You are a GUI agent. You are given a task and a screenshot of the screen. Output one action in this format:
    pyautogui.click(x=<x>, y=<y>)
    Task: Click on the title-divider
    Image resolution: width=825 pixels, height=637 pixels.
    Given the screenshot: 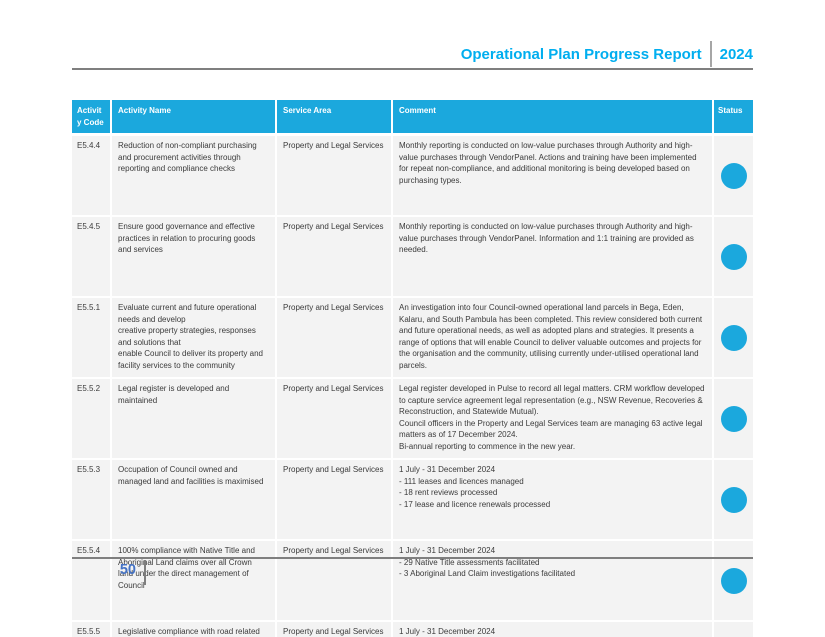 What is the action you would take?
    pyautogui.click(x=710, y=54)
    